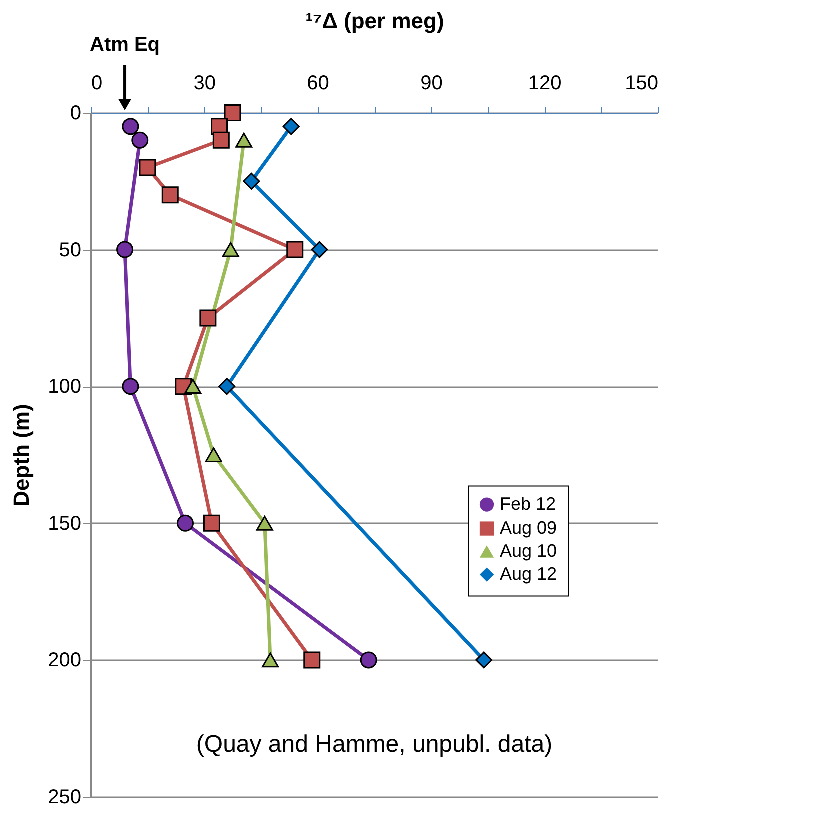  Describe the element at coordinates (529, 574) in the screenshot. I see `legend-label: Aug 12` at that location.